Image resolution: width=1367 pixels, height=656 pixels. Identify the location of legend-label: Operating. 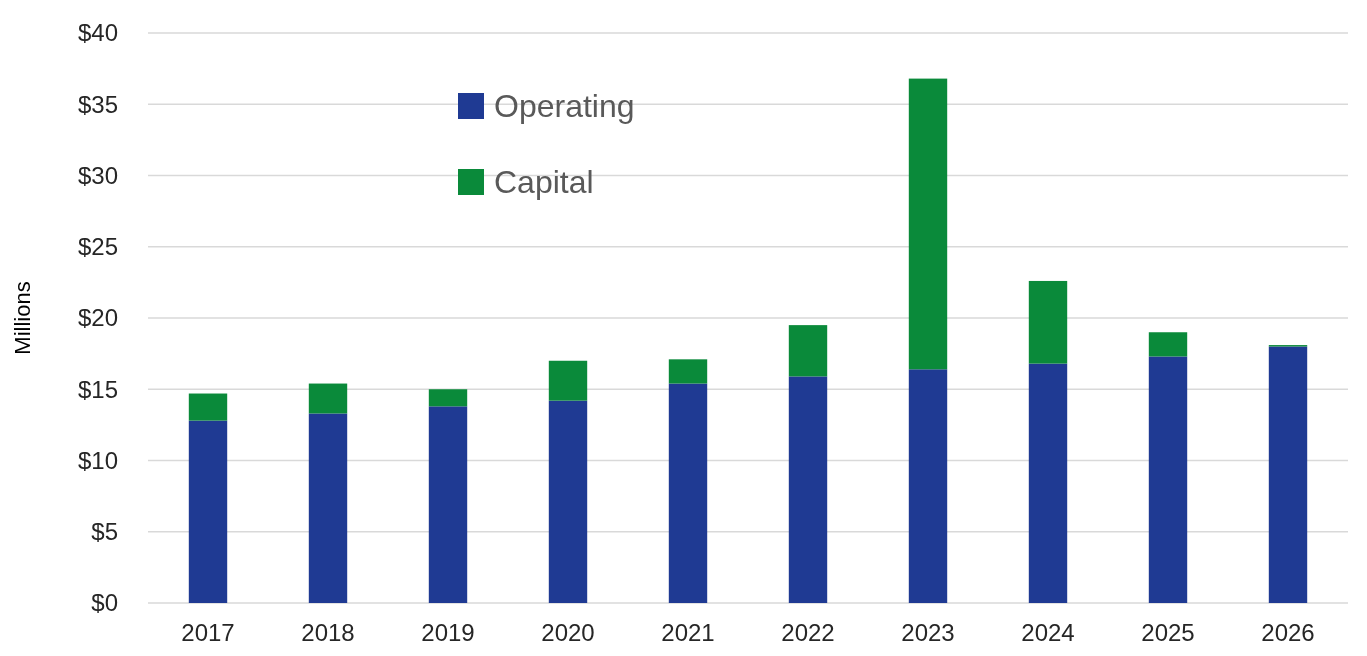
(564, 106).